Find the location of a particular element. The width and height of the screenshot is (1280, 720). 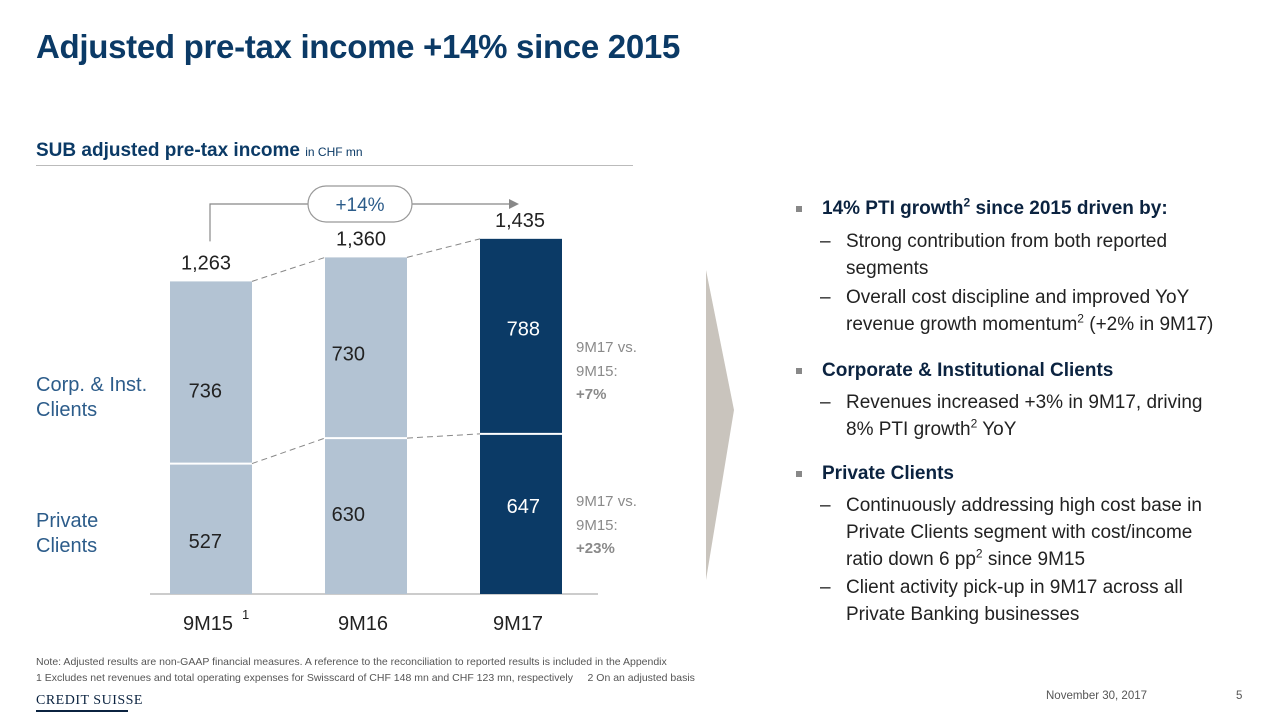

total-label-9M16: 1,360 is located at coordinates (361, 239).